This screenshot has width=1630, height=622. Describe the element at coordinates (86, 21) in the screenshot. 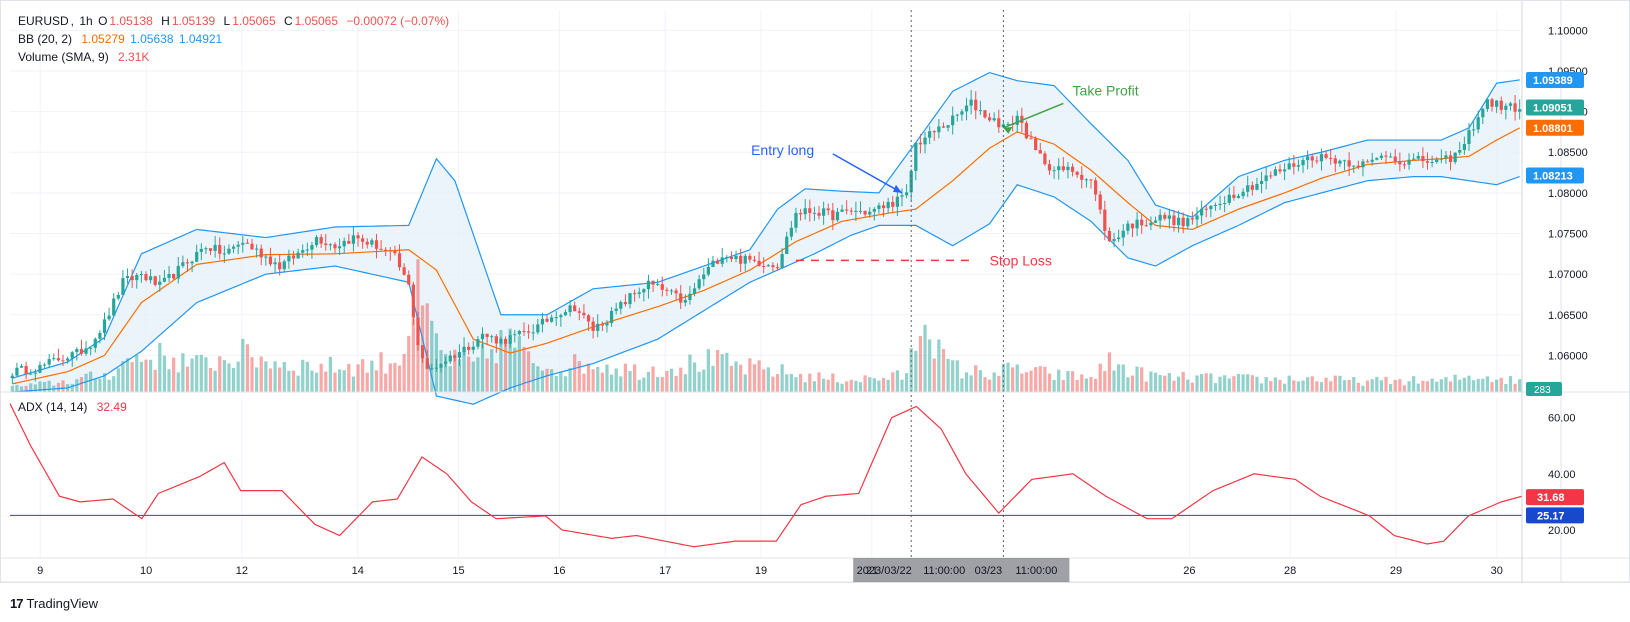

I see `interval-label: 1h` at that location.